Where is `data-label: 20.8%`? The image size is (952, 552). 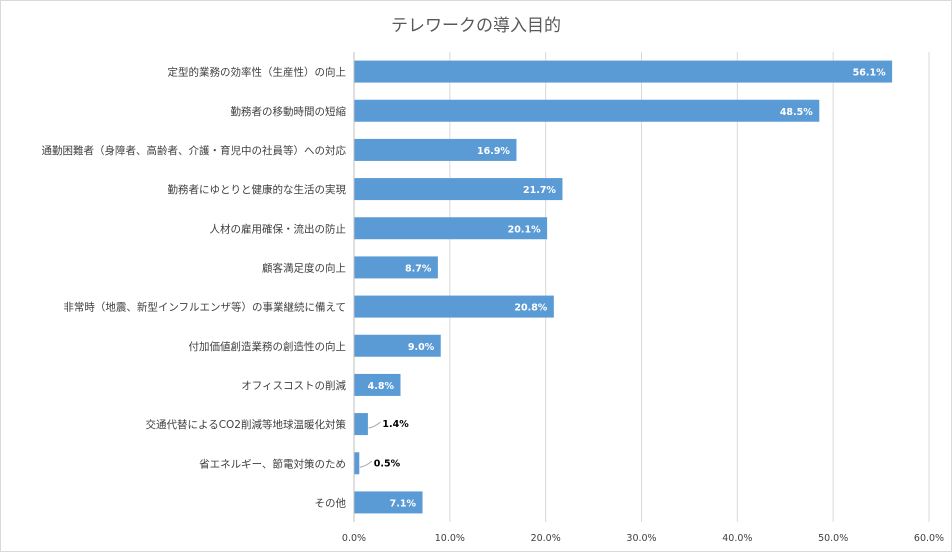
data-label: 20.8% is located at coordinates (530, 308).